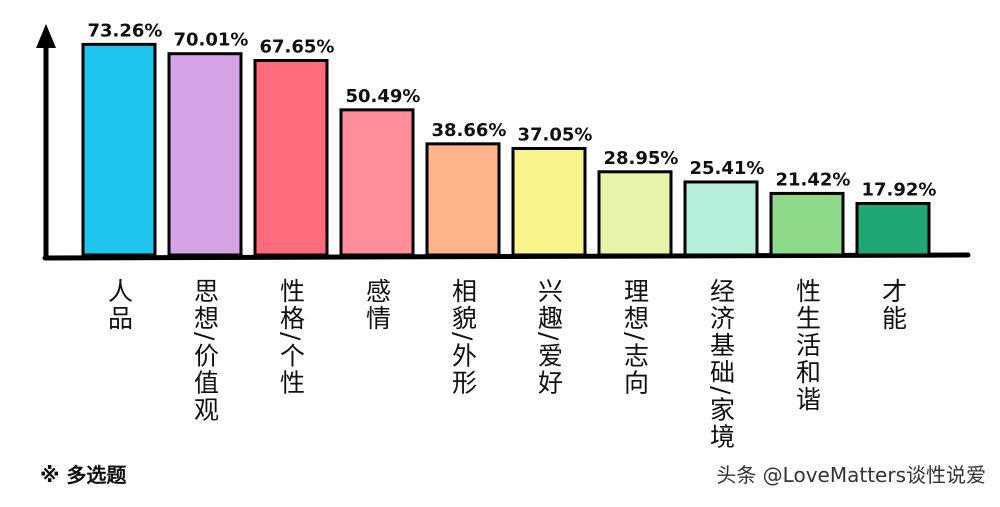 The image size is (1000, 507). What do you see at coordinates (383, 96) in the screenshot?
I see `value-label: 50.49%` at bounding box center [383, 96].